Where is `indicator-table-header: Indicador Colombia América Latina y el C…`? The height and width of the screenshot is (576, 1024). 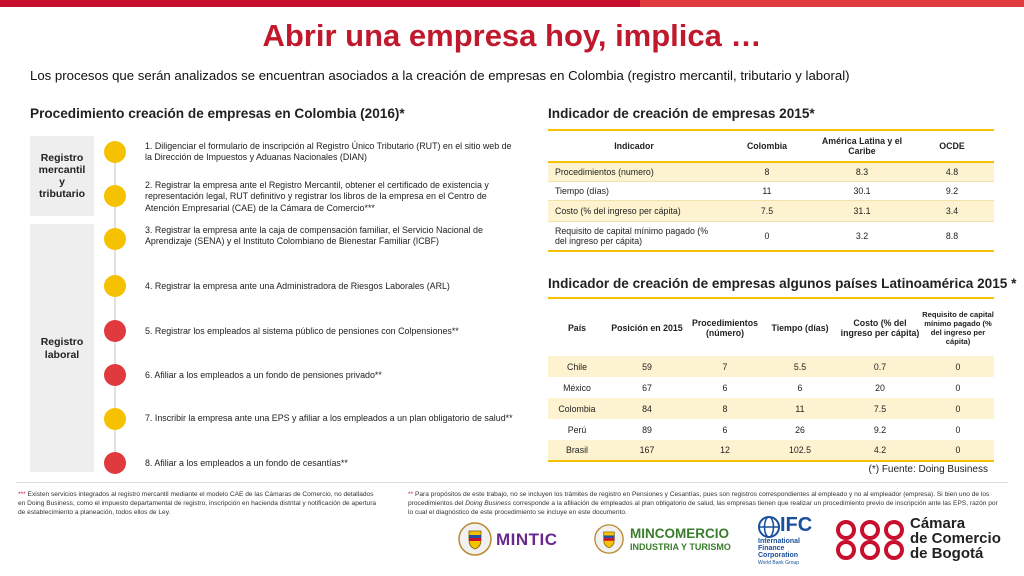 indicator-table-header: Indicador Colombia América Latina y el C… is located at coordinates (771, 146).